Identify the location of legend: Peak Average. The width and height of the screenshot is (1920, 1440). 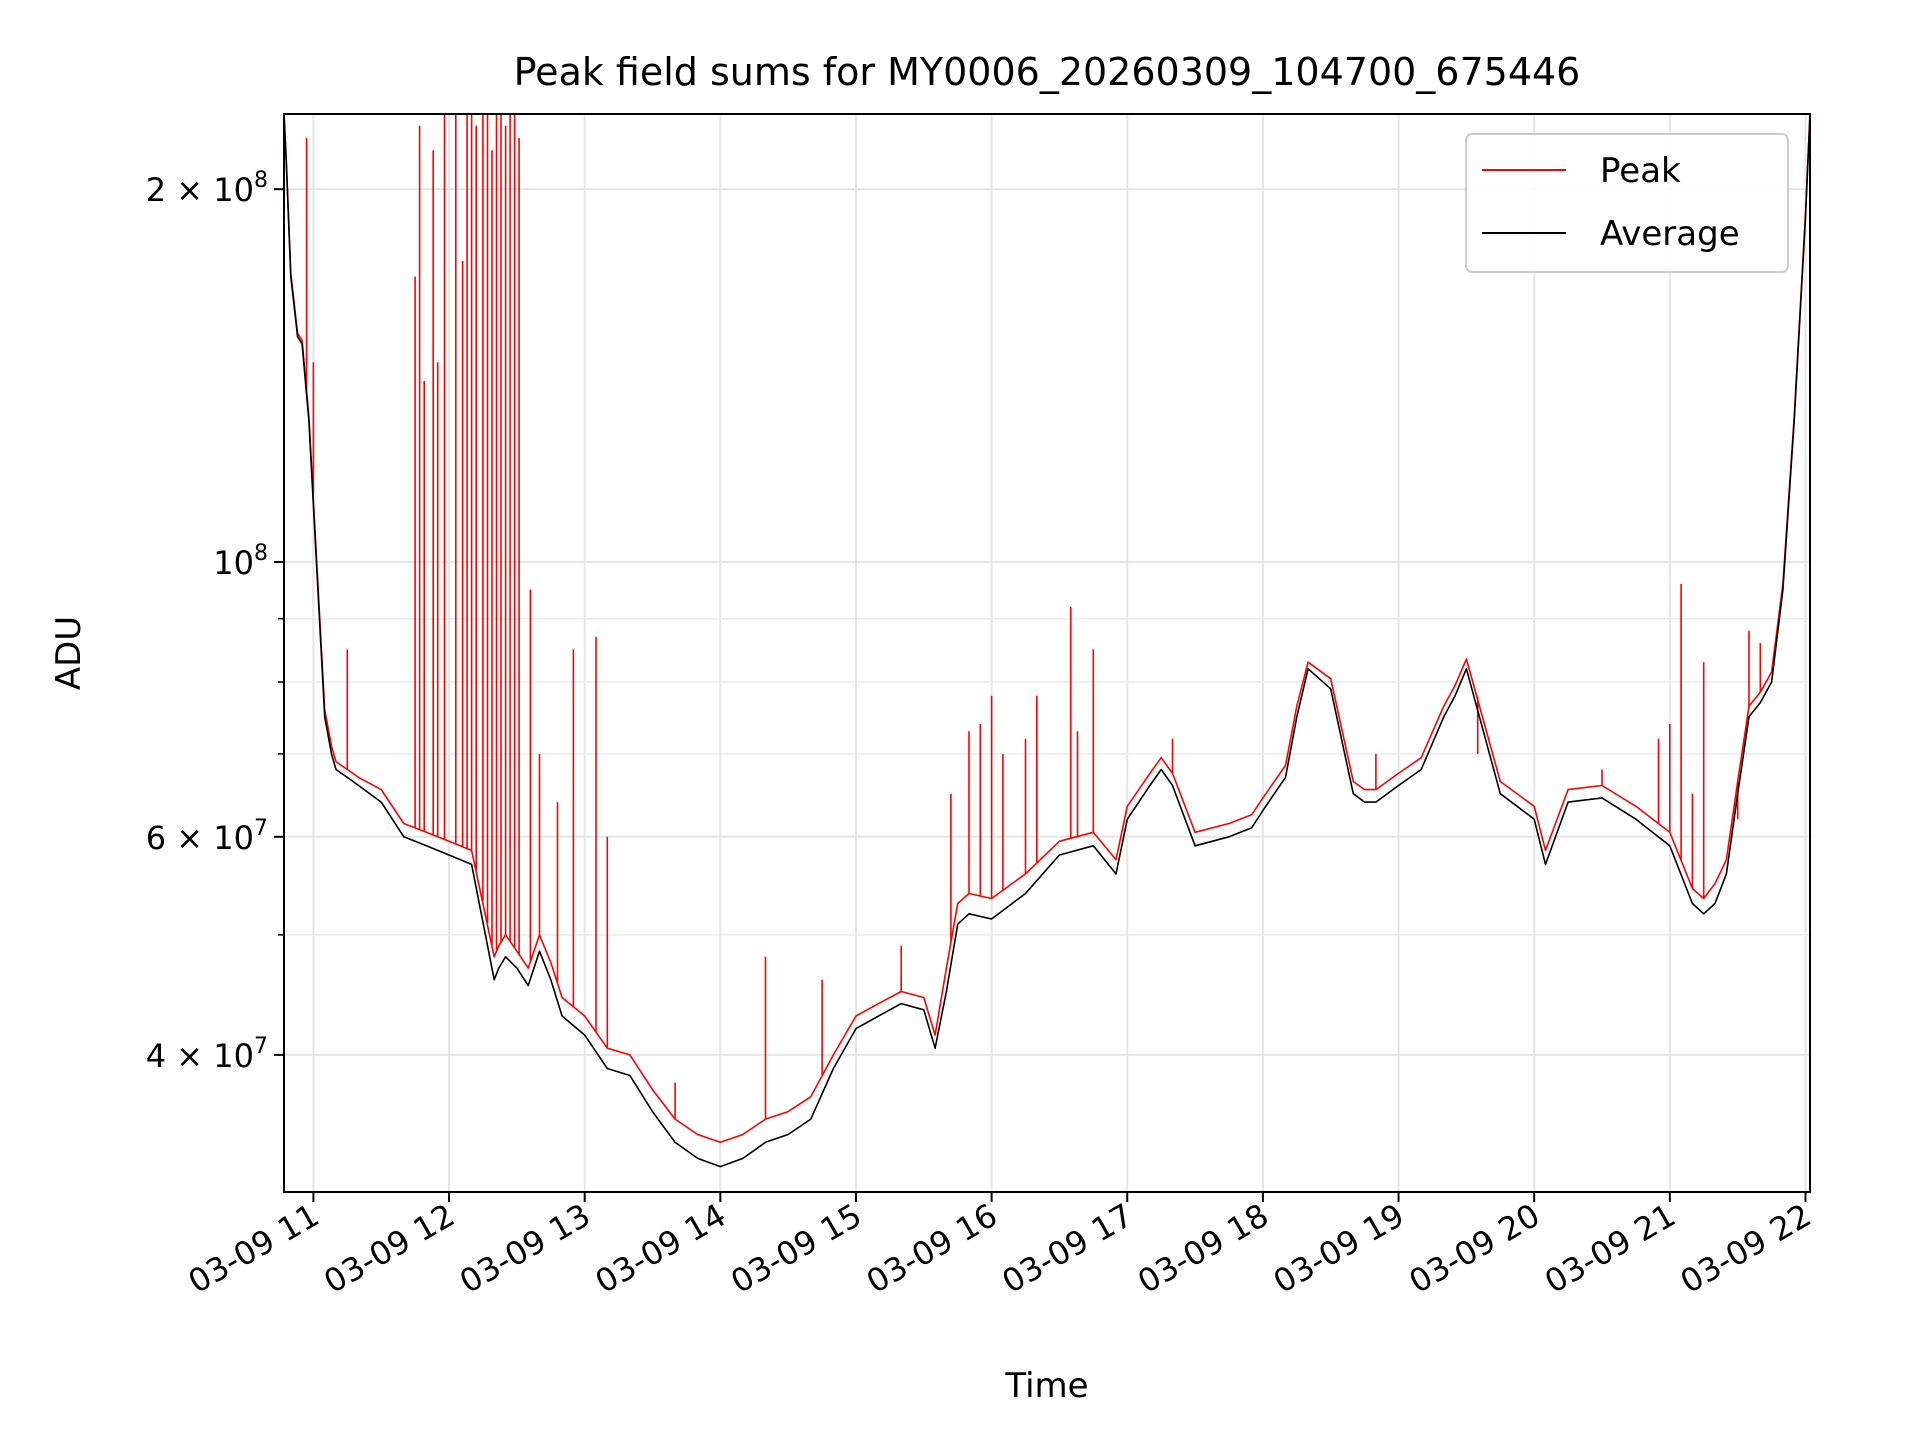
(1627, 203).